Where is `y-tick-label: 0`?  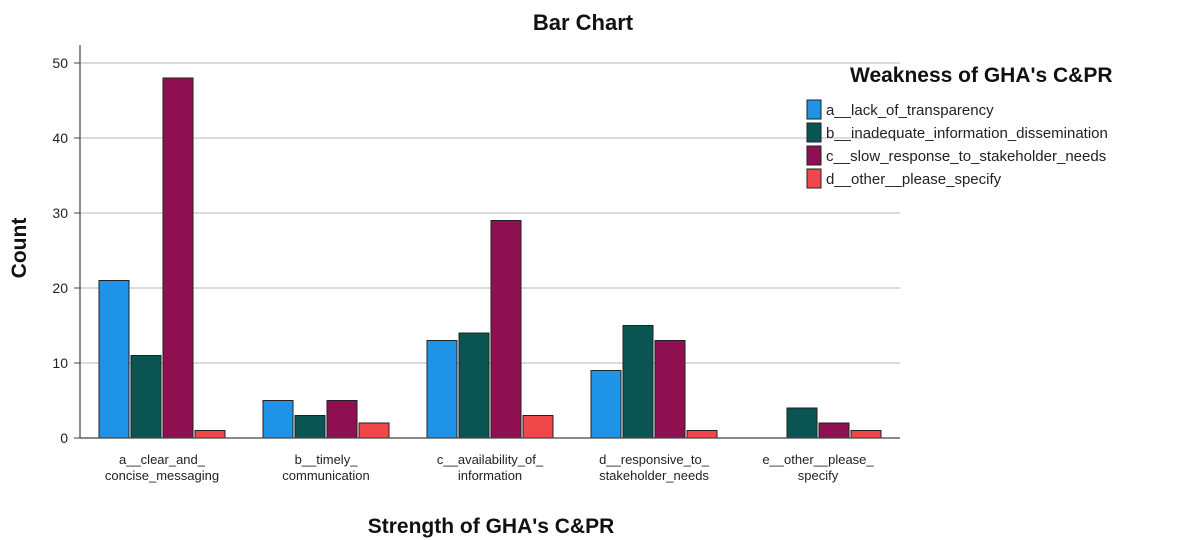
y-tick-label: 0 is located at coordinates (64, 438).